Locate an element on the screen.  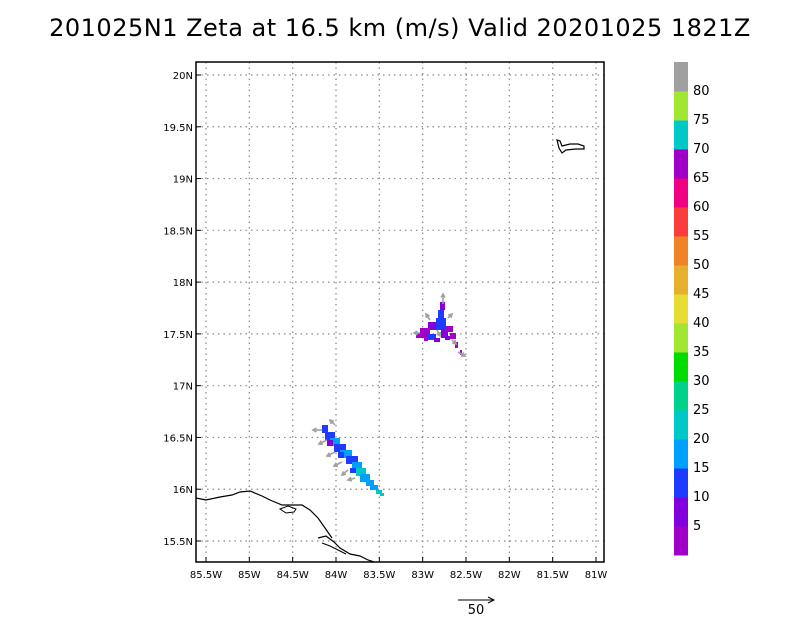
colorbar-label: 20 is located at coordinates (701, 439).